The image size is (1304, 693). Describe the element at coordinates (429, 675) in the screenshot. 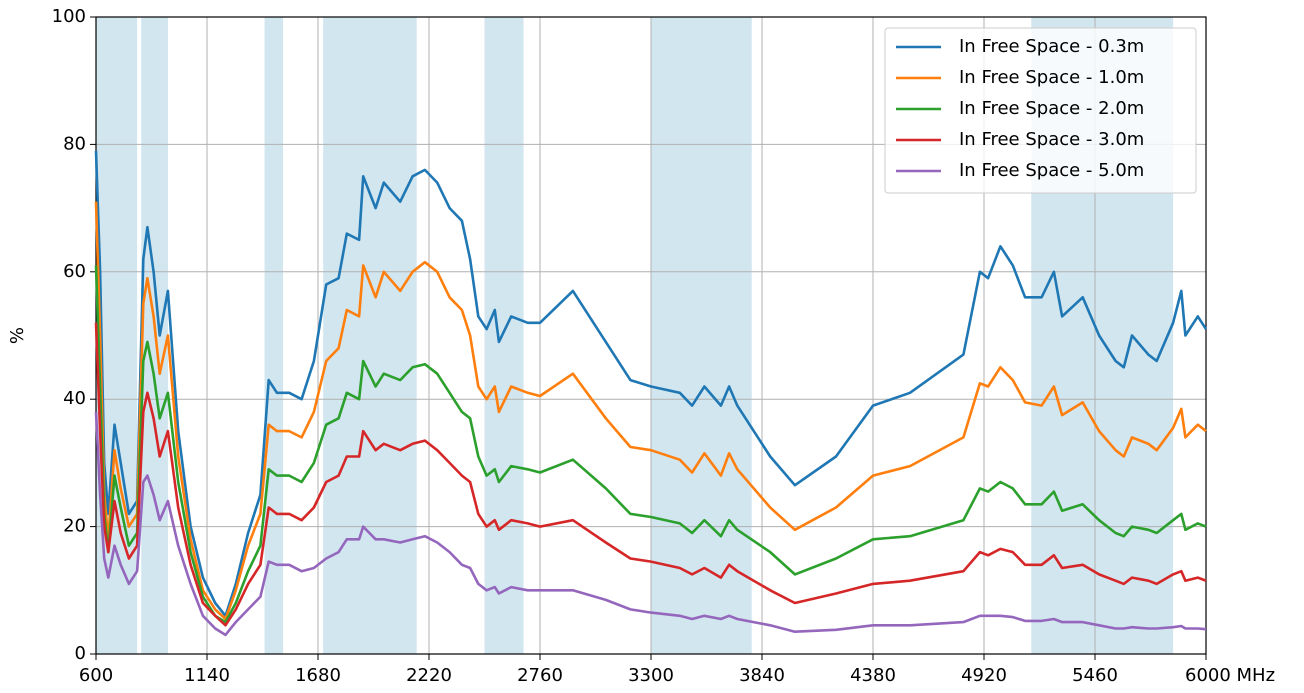

I see `x-tick-label: 2220` at that location.